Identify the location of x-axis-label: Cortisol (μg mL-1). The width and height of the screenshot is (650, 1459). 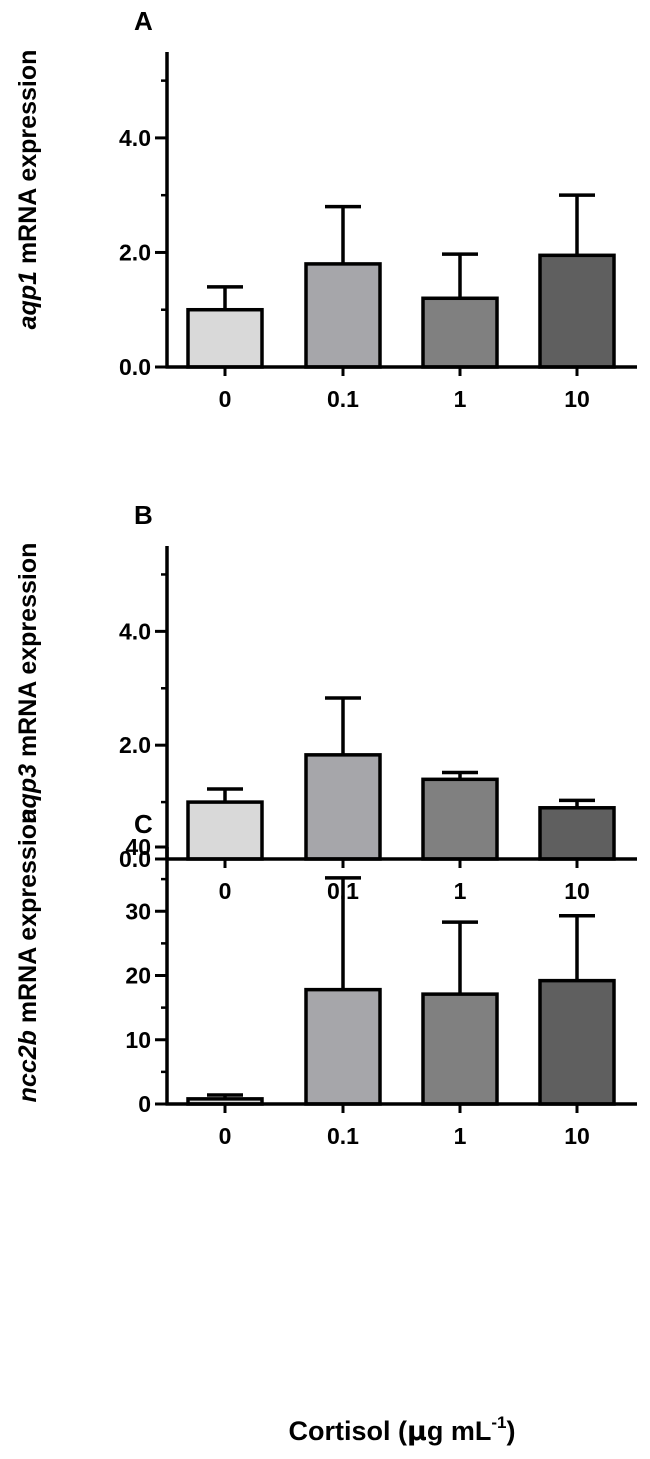
(402, 1430).